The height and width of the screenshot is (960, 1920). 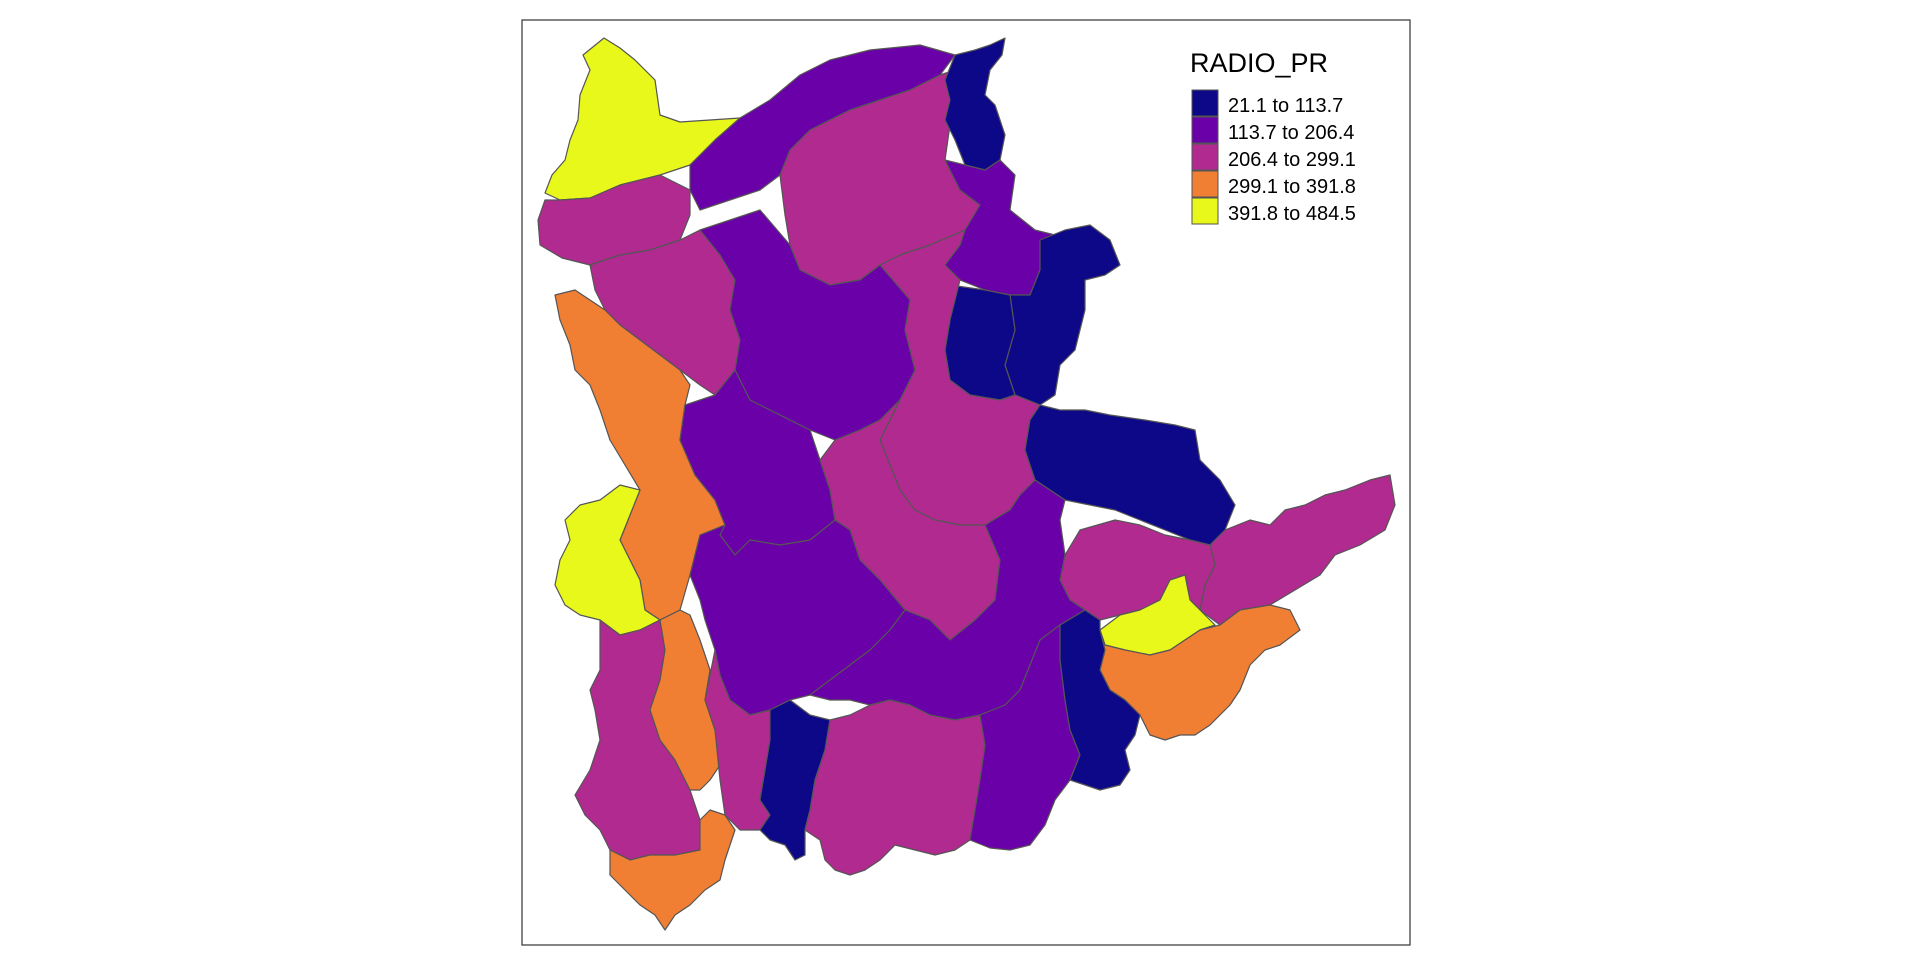 I want to click on legend-item: 113.7 to 206.4, so click(x=1272, y=130).